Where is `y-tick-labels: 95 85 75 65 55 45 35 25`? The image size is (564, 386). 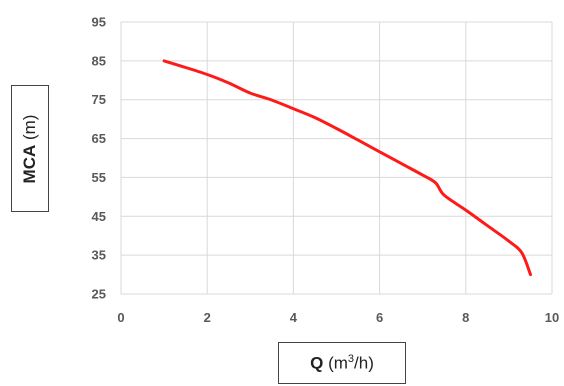 y-tick-labels: 95 85 75 65 55 45 35 25 is located at coordinates (99, 158).